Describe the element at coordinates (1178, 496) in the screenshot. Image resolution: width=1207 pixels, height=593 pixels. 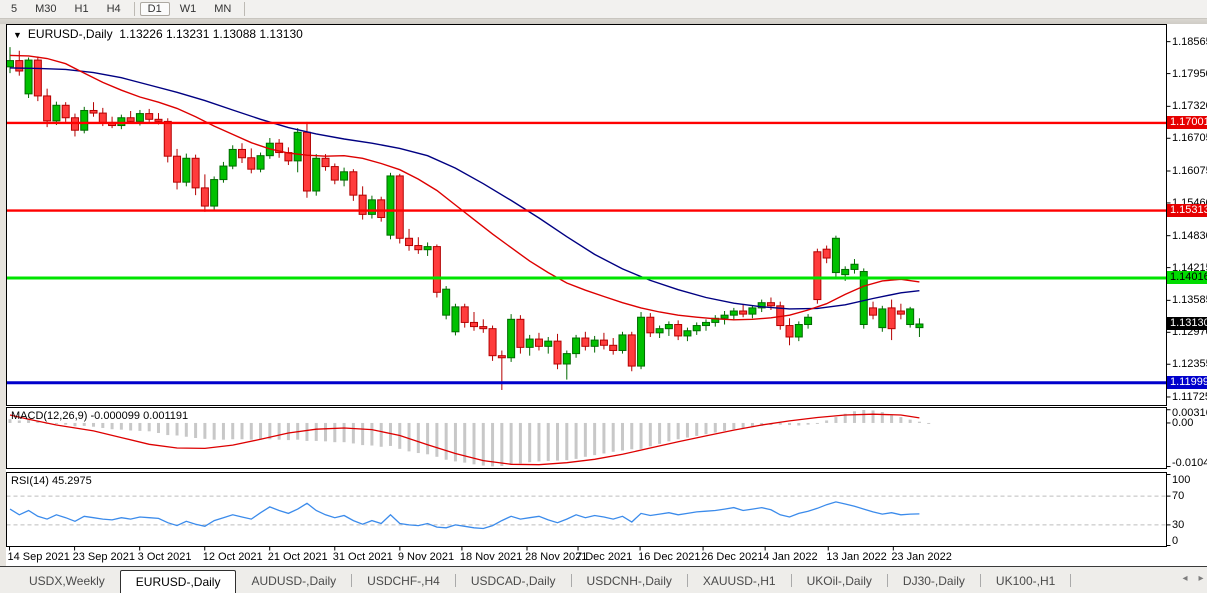
I see `rsi-axis-label: 70` at that location.